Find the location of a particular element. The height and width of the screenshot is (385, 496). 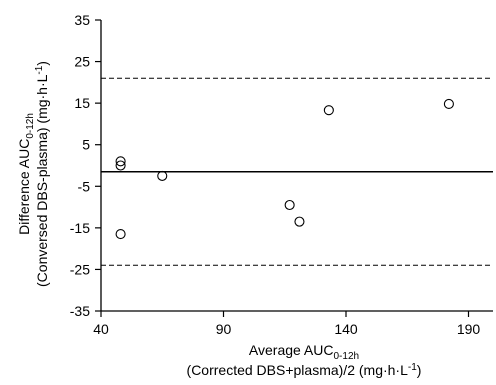

x-tick-label: 90 is located at coordinates (224, 329).